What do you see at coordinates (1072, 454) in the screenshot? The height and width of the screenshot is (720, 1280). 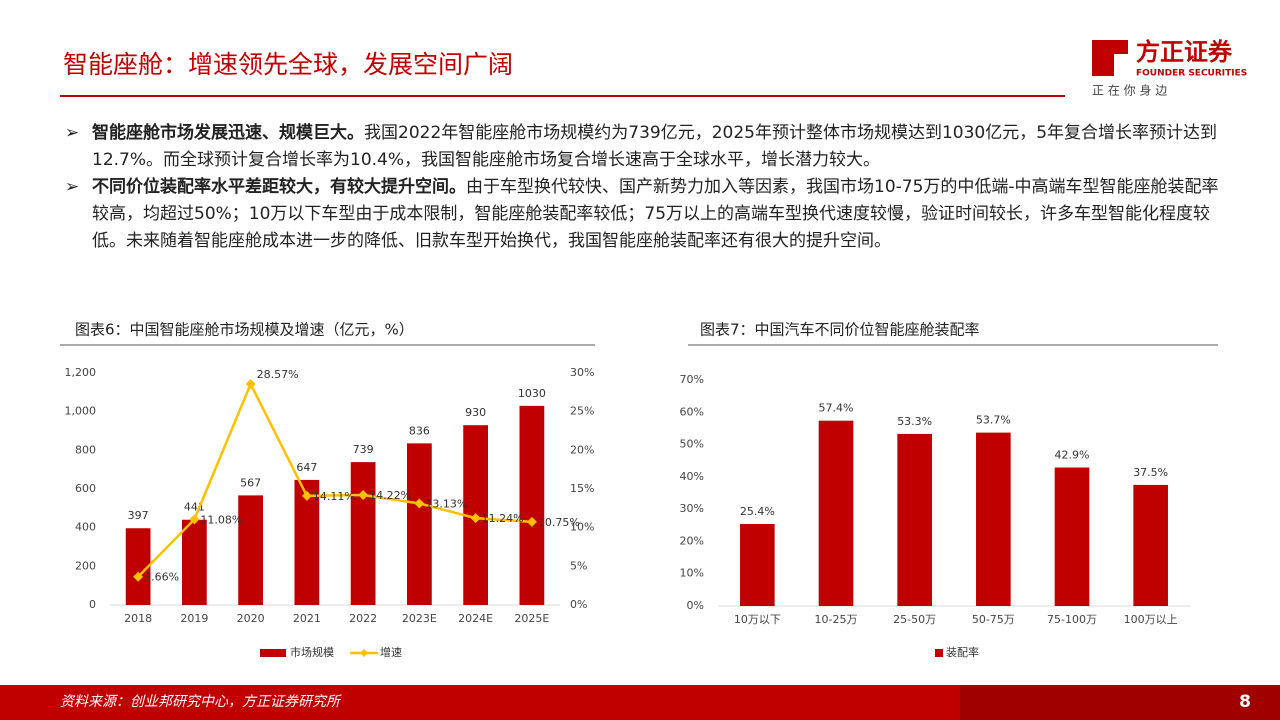 I see `value-label: 42.9%` at bounding box center [1072, 454].